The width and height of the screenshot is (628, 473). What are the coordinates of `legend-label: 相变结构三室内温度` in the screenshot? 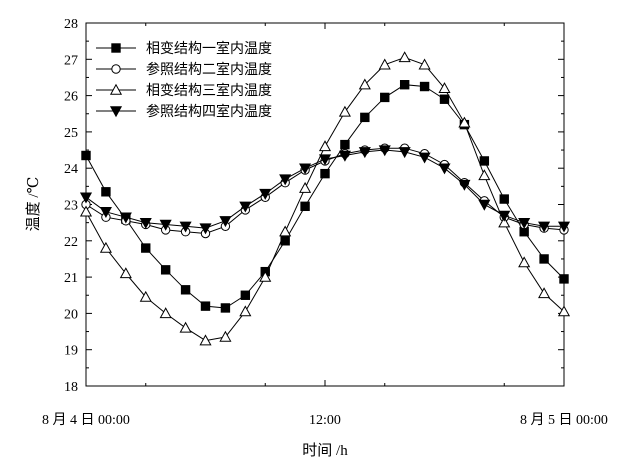 It's located at (209, 90).